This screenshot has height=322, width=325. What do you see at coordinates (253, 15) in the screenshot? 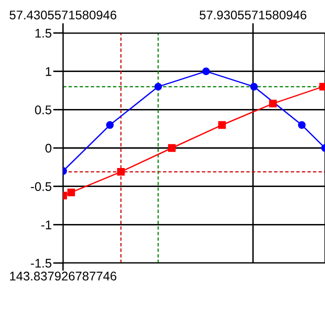
I see `x-tick-label: 57.9305571580946` at bounding box center [253, 15].